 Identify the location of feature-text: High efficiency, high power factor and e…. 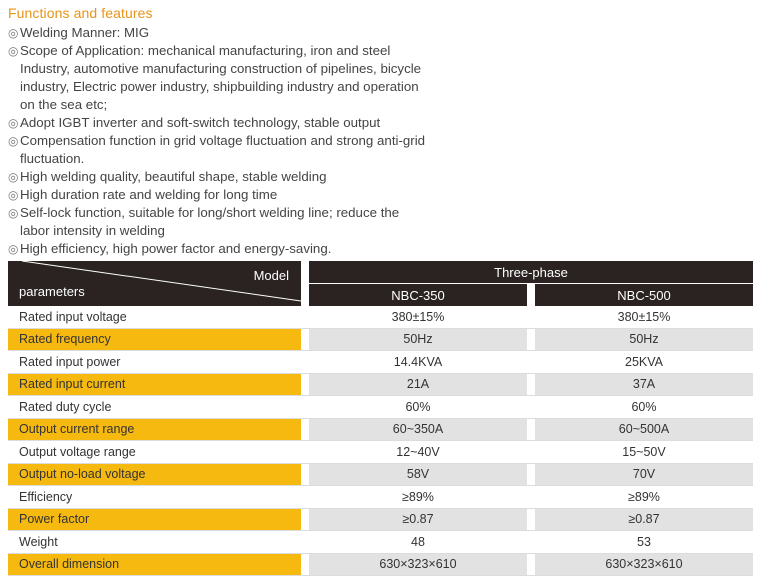
(249, 249).